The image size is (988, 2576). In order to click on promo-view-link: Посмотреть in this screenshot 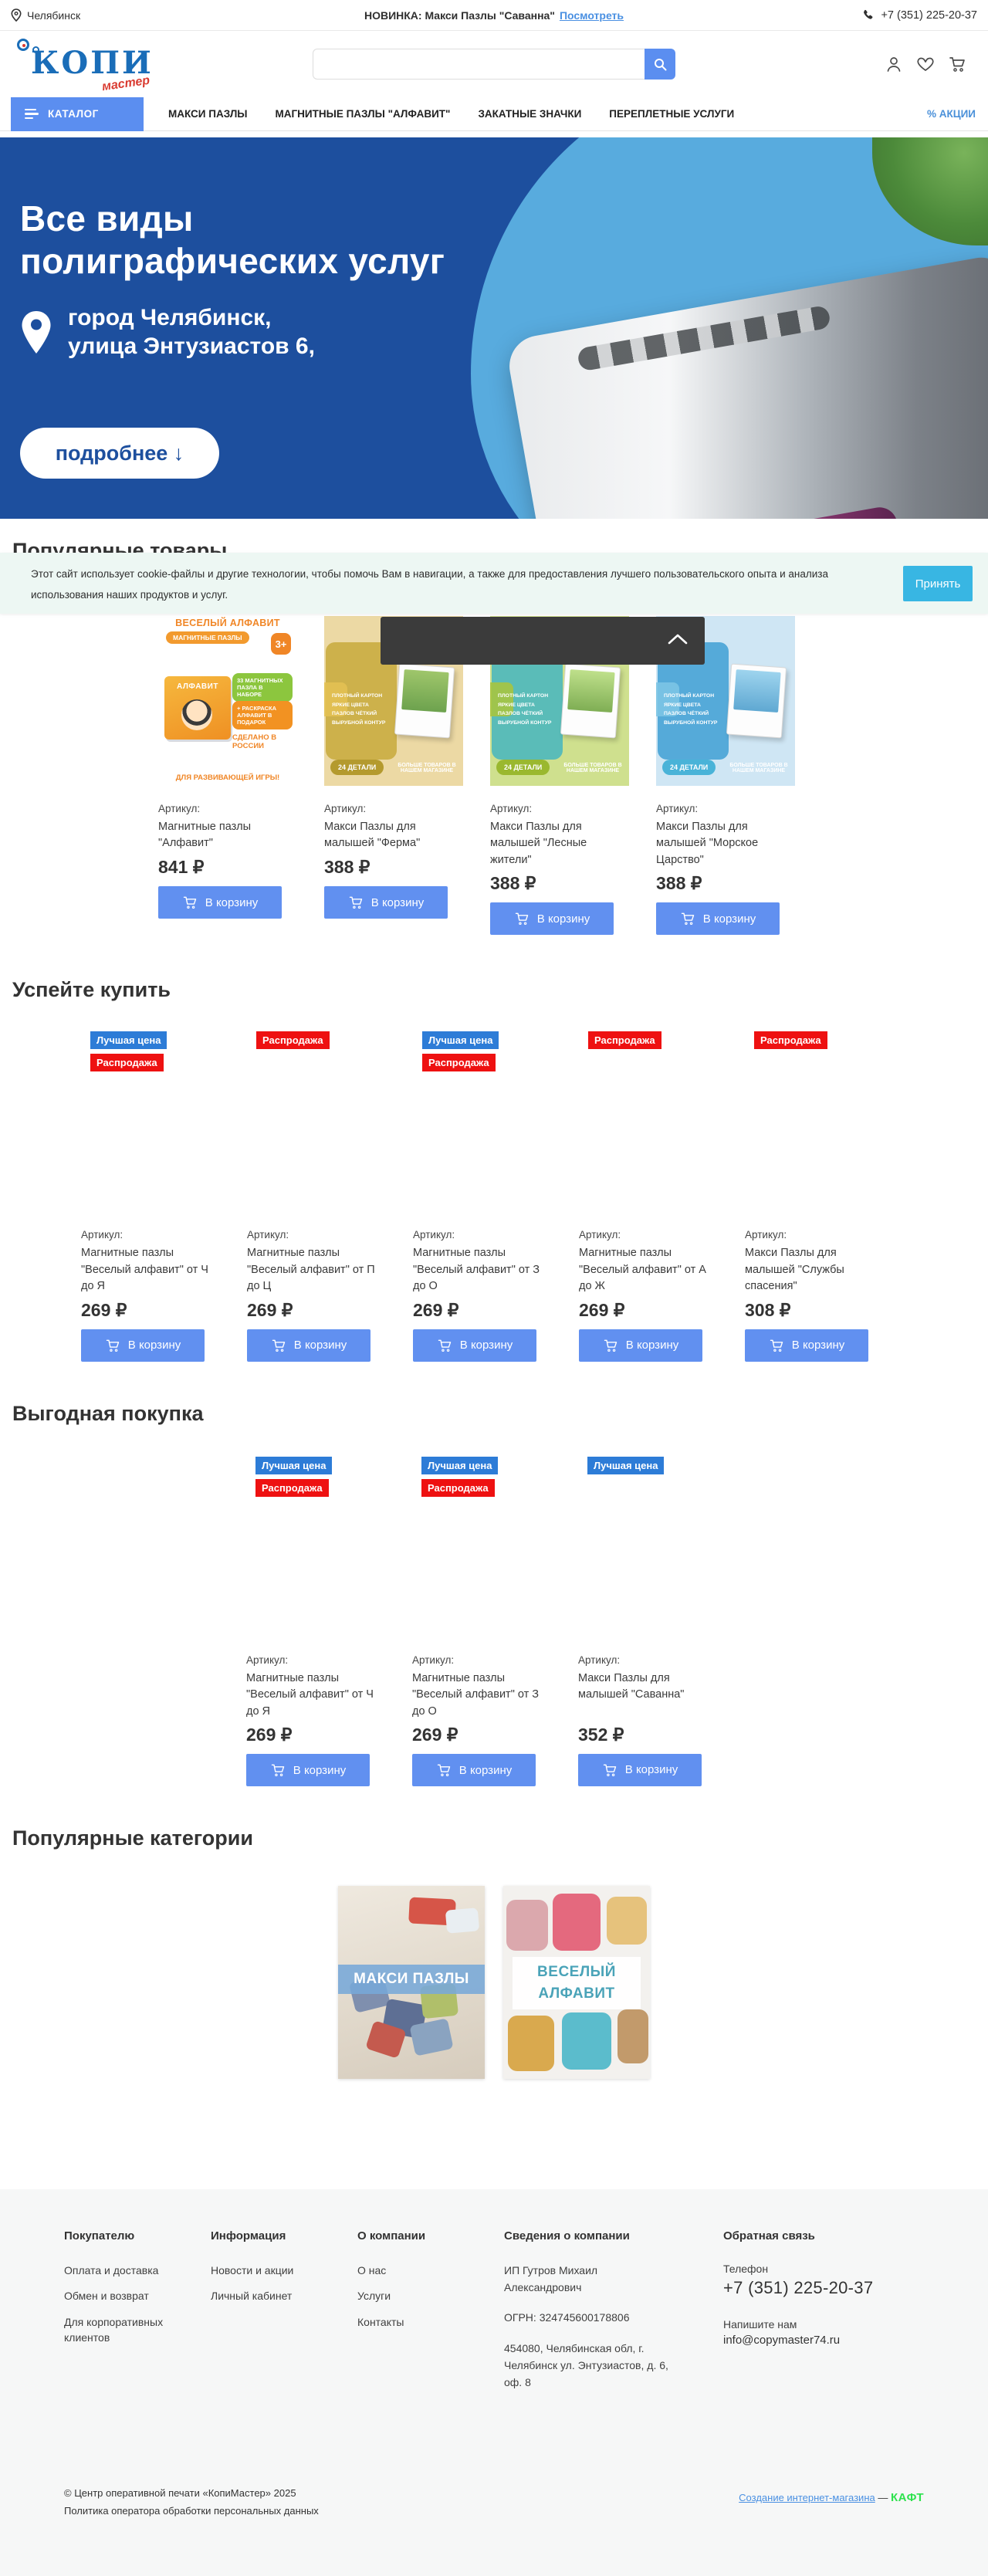, I will do `click(591, 15)`.